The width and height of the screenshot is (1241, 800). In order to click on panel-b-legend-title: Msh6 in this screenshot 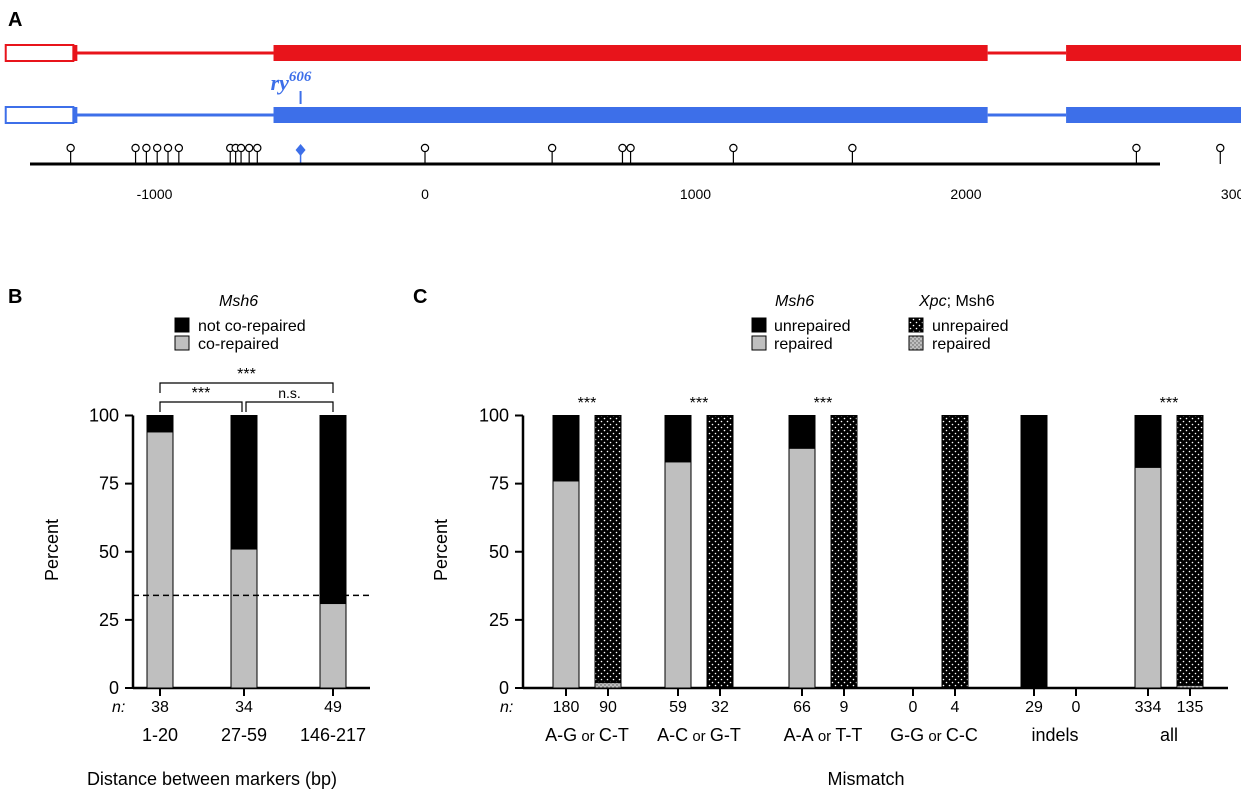, I will do `click(238, 301)`.